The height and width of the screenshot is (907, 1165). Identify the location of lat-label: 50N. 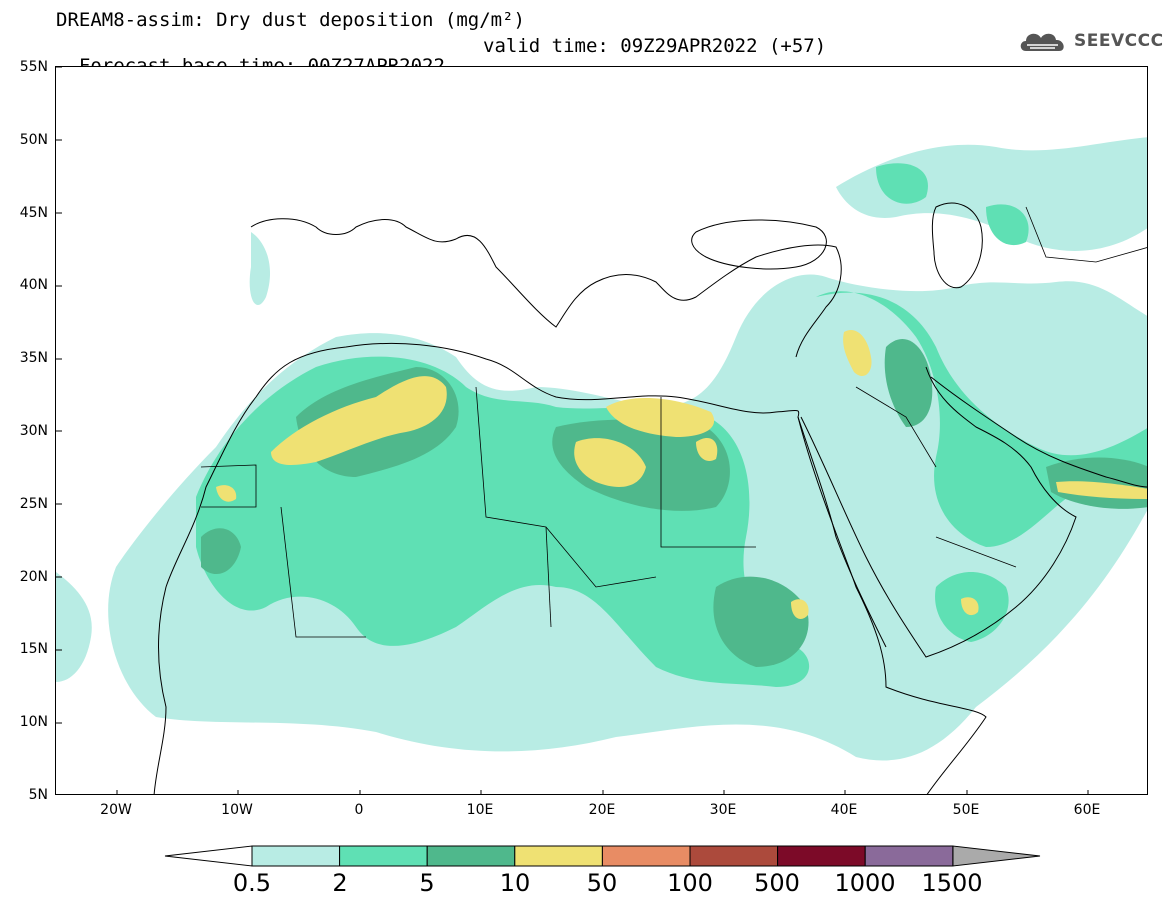
(33, 140).